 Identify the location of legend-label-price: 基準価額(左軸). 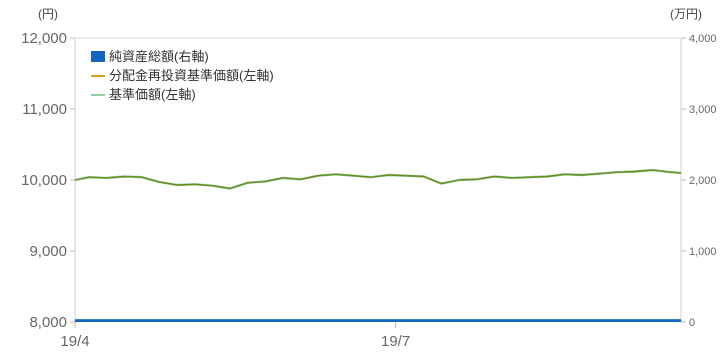
(152, 94).